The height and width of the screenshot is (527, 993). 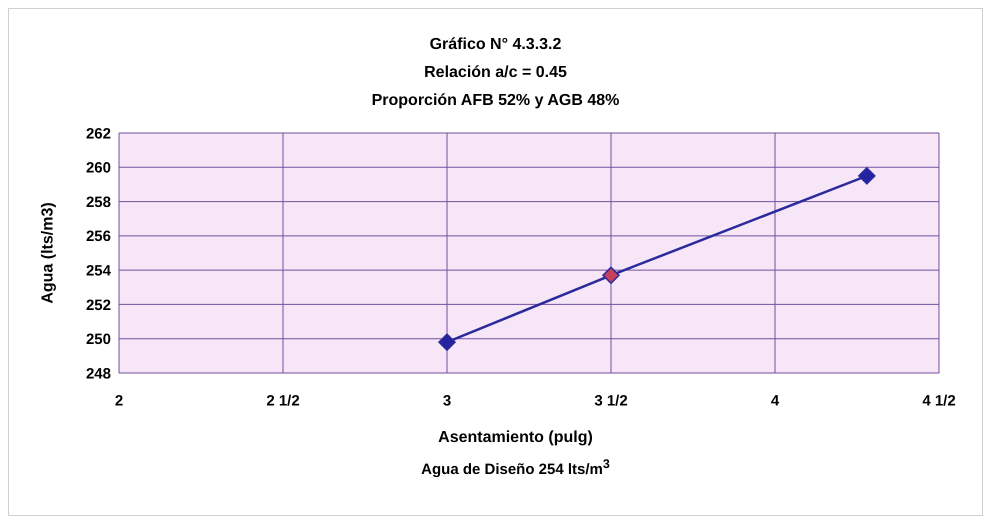 What do you see at coordinates (98, 202) in the screenshot?
I see `y-tick-label: 258` at bounding box center [98, 202].